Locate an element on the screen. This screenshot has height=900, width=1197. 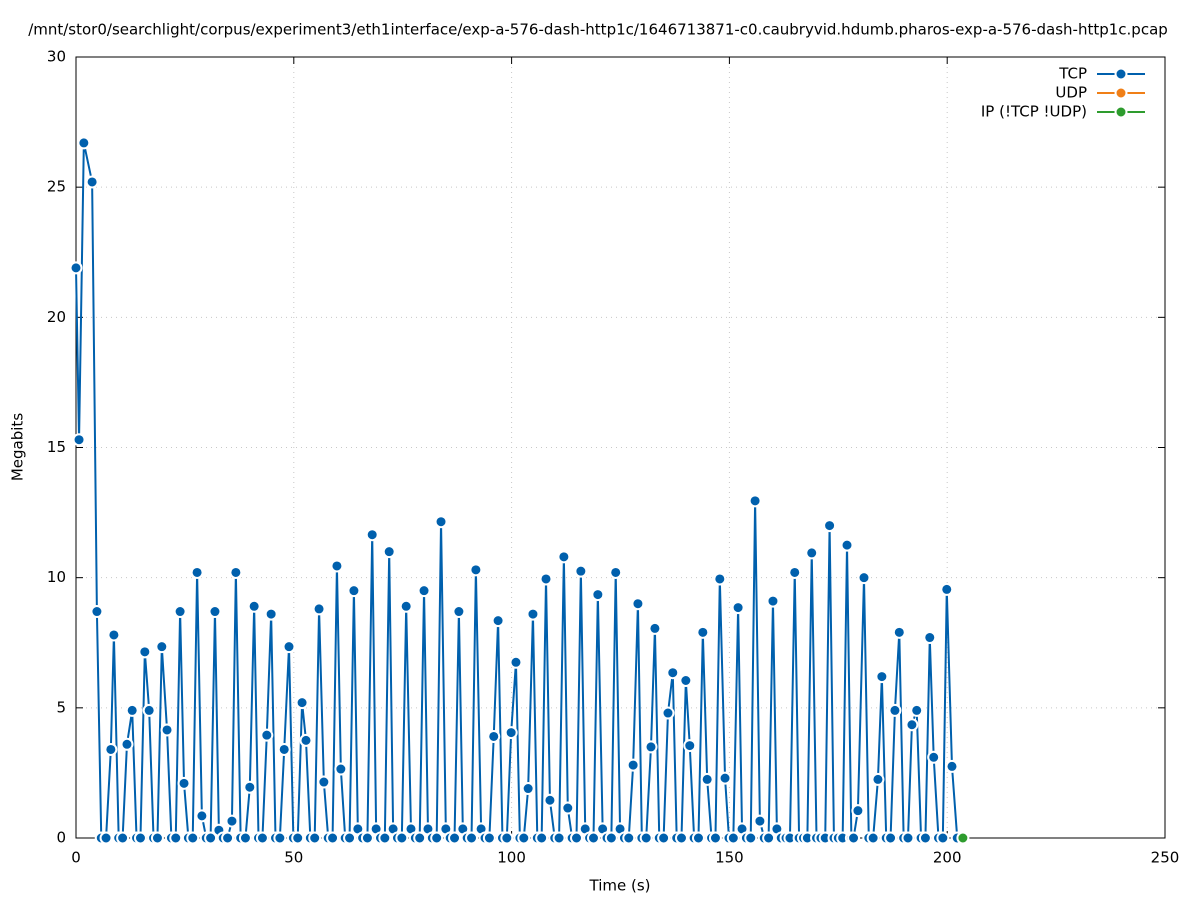
y-tick-label: 20 is located at coordinates (56, 317).